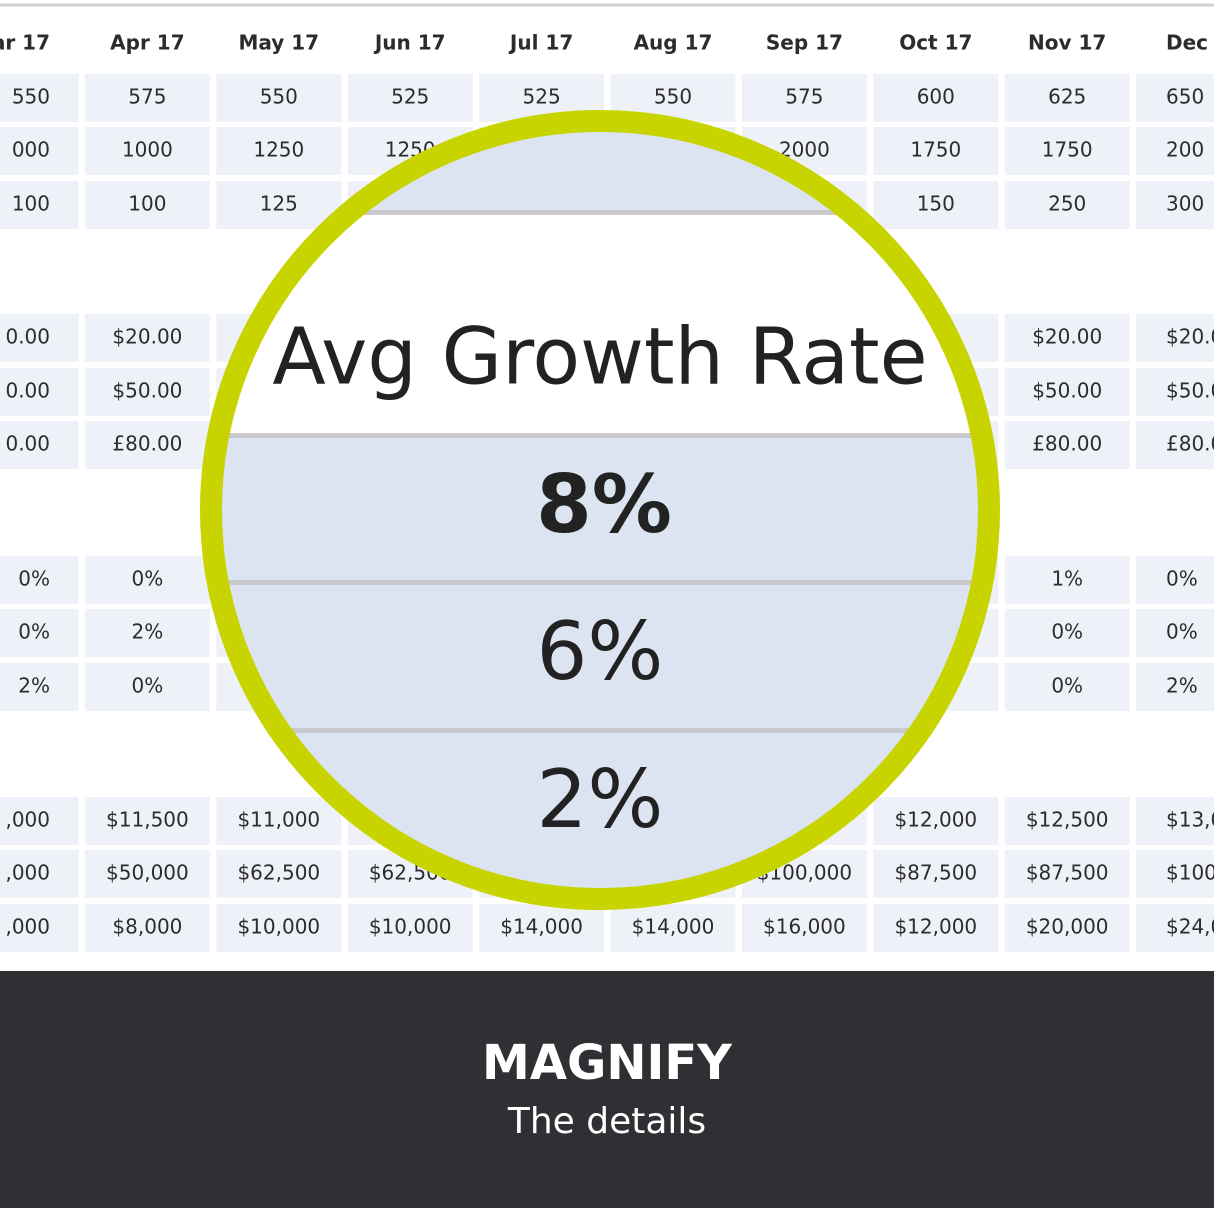 The height and width of the screenshot is (1208, 1214). What do you see at coordinates (604, 504) in the screenshot?
I see `lens-value: 8%` at bounding box center [604, 504].